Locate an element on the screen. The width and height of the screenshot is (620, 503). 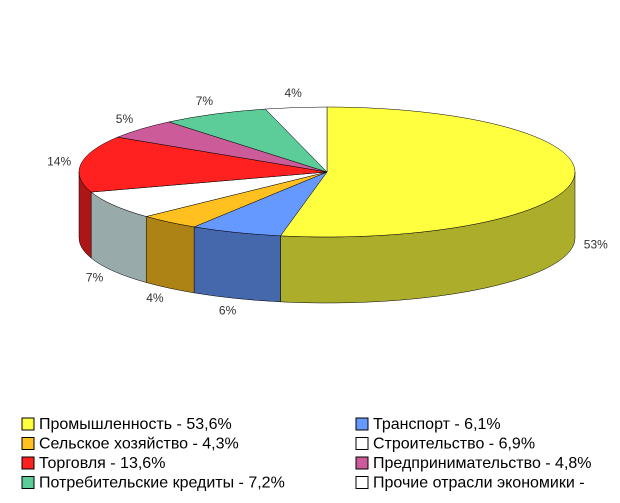
legend-label: Предпринимательство - 4,8% is located at coordinates (482, 463).